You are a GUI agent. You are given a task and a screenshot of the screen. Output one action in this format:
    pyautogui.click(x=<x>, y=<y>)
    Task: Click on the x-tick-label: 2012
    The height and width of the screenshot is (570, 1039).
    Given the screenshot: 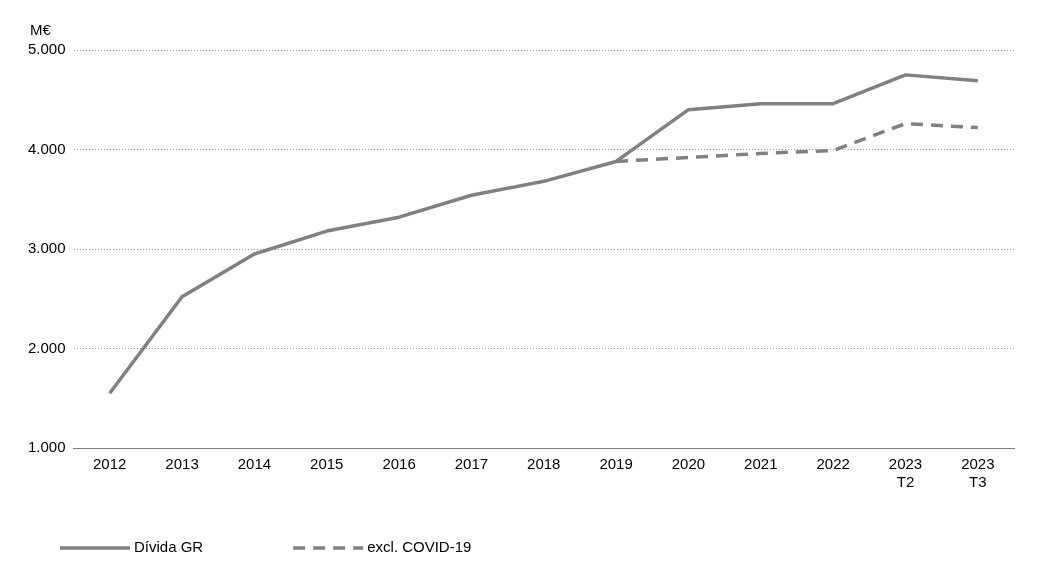 What is the action you would take?
    pyautogui.click(x=110, y=464)
    